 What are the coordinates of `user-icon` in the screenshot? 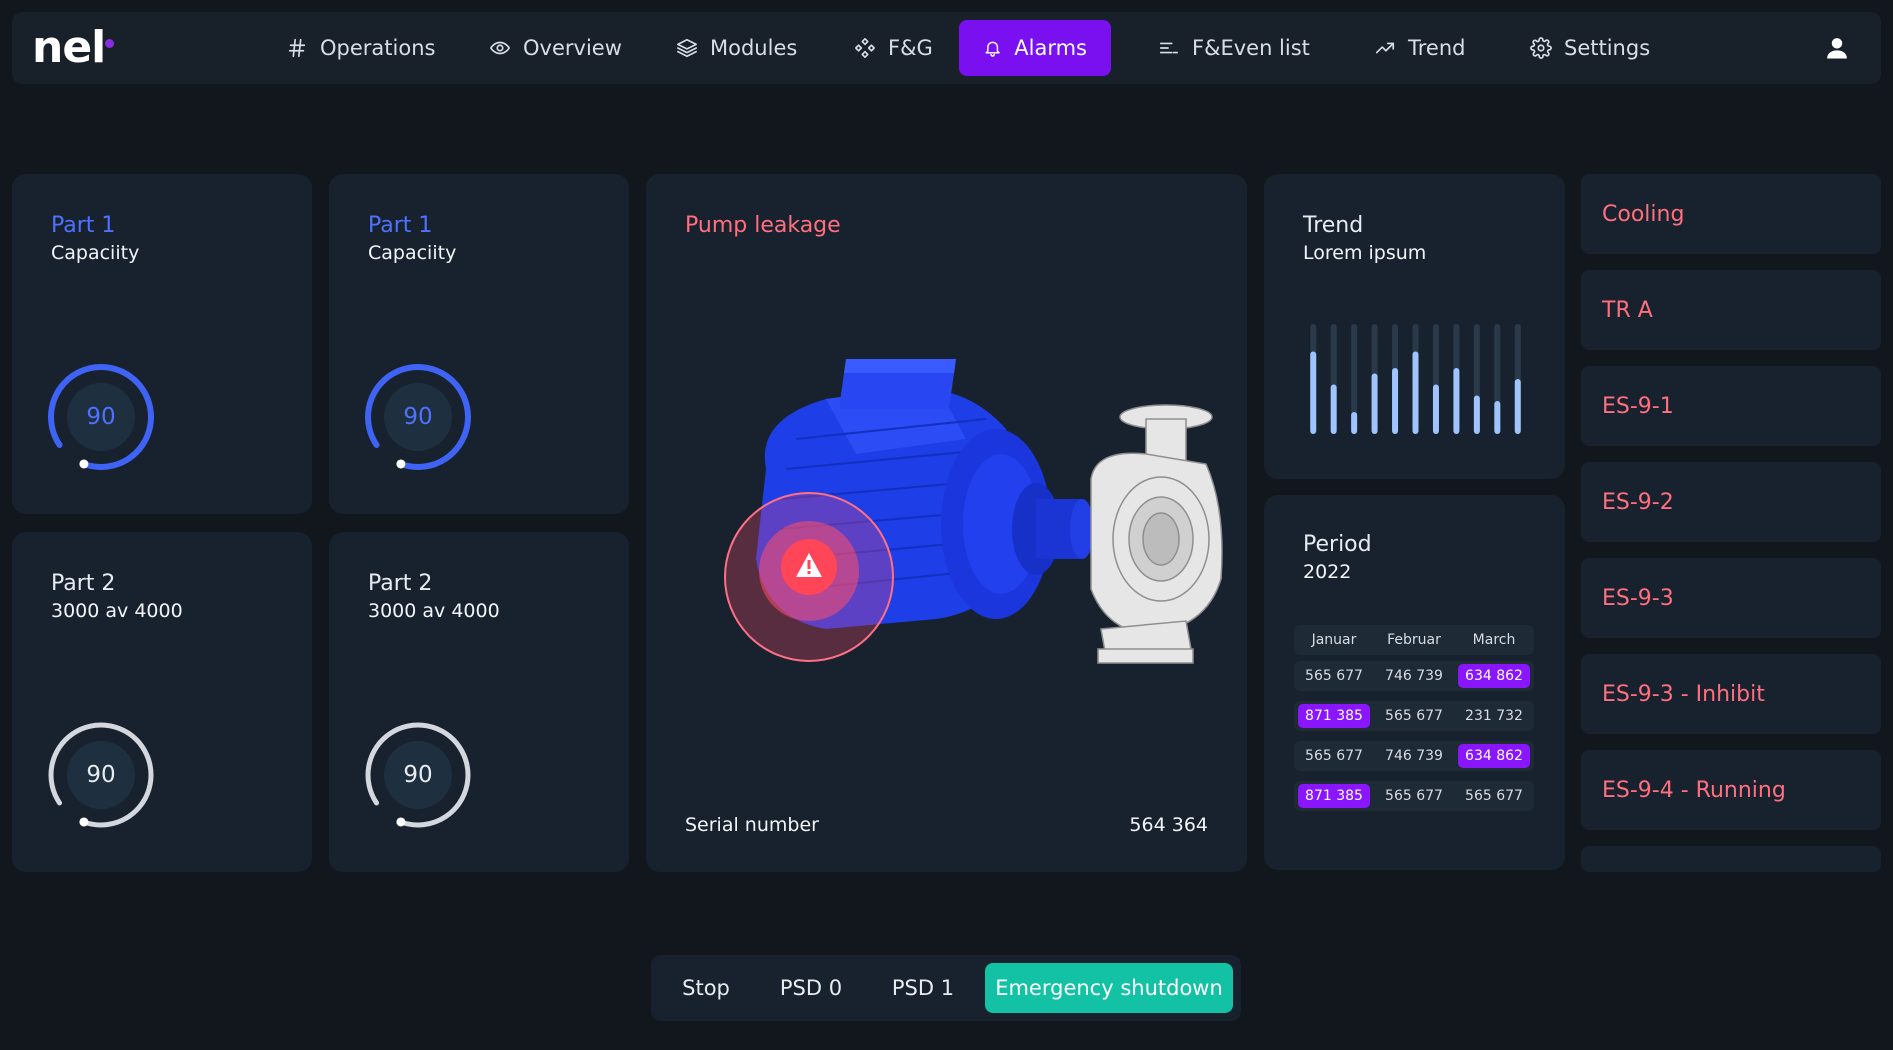 It's located at (1837, 48).